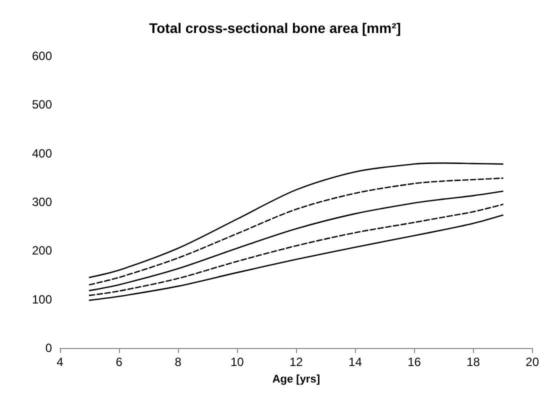 Image resolution: width=550 pixels, height=407 pixels. I want to click on x-tick-label: 18, so click(473, 362).